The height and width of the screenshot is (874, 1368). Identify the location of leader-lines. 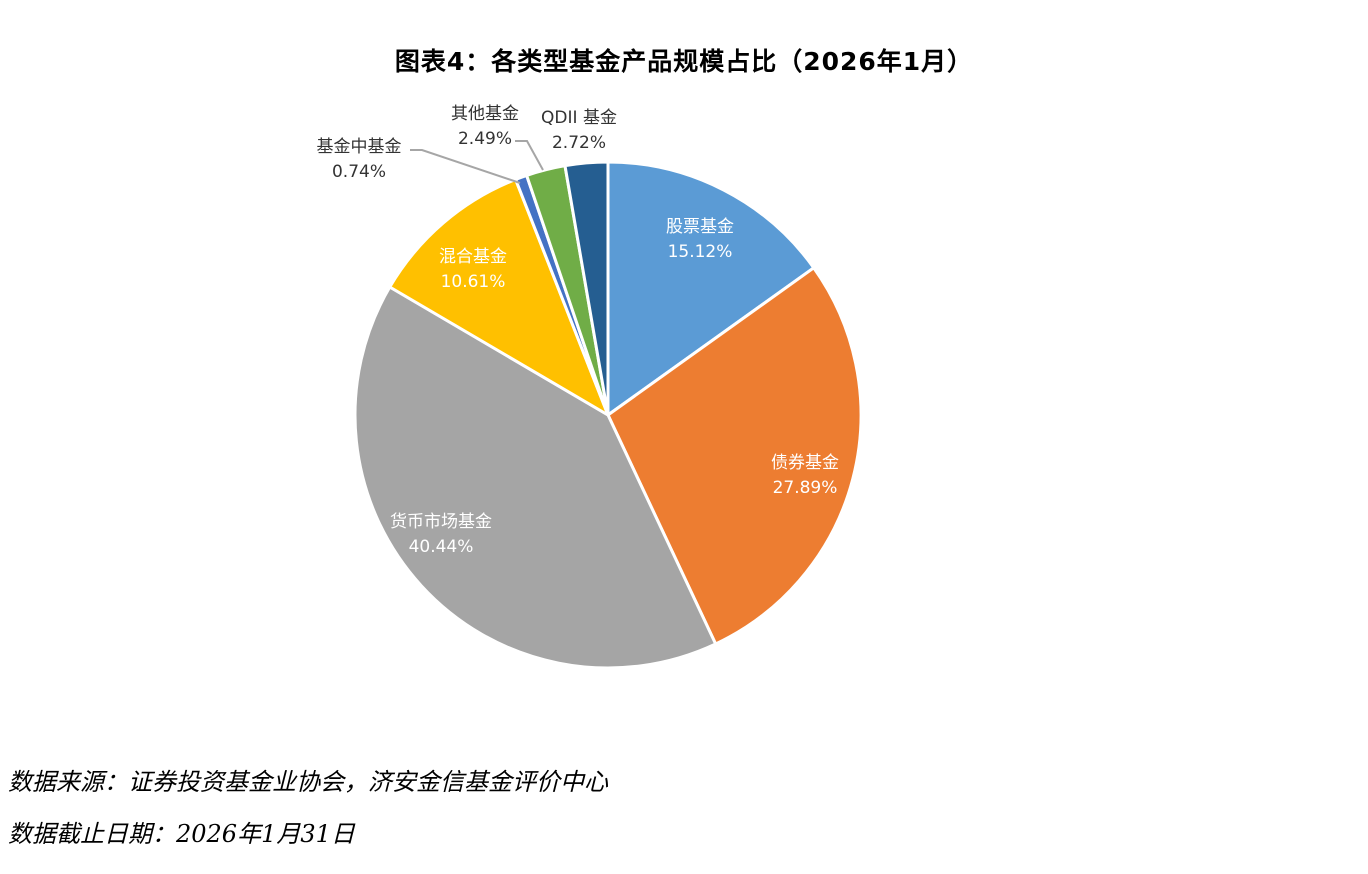
(477, 162).